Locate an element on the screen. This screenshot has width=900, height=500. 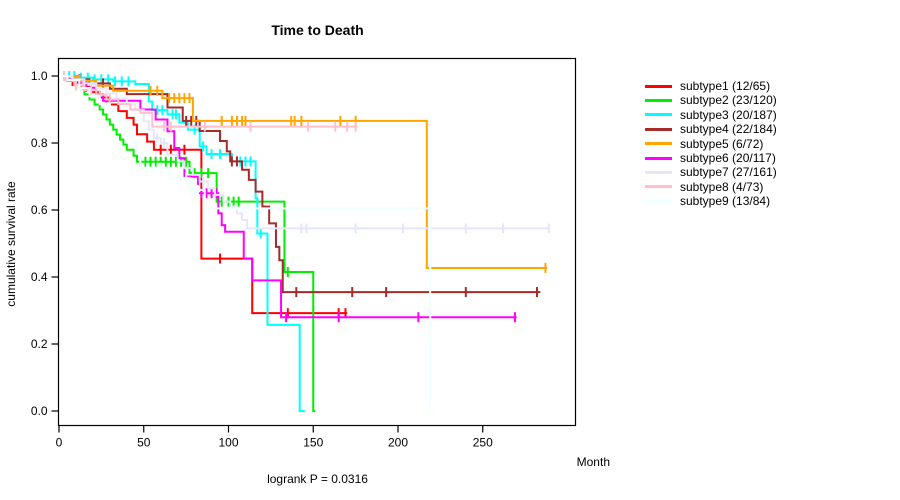
legend-label: subtype2 (23/120) is located at coordinates (728, 100).